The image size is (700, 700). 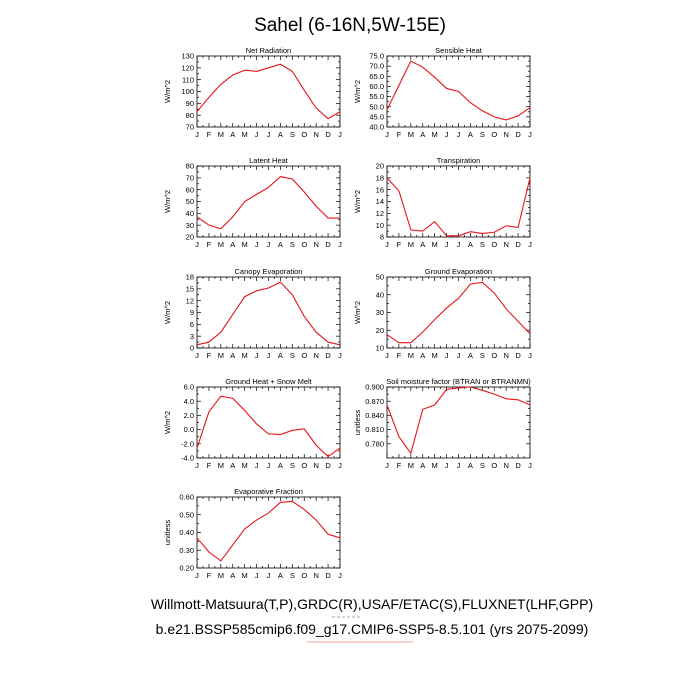 I want to click on y-tick-label: 70, so click(x=190, y=127).